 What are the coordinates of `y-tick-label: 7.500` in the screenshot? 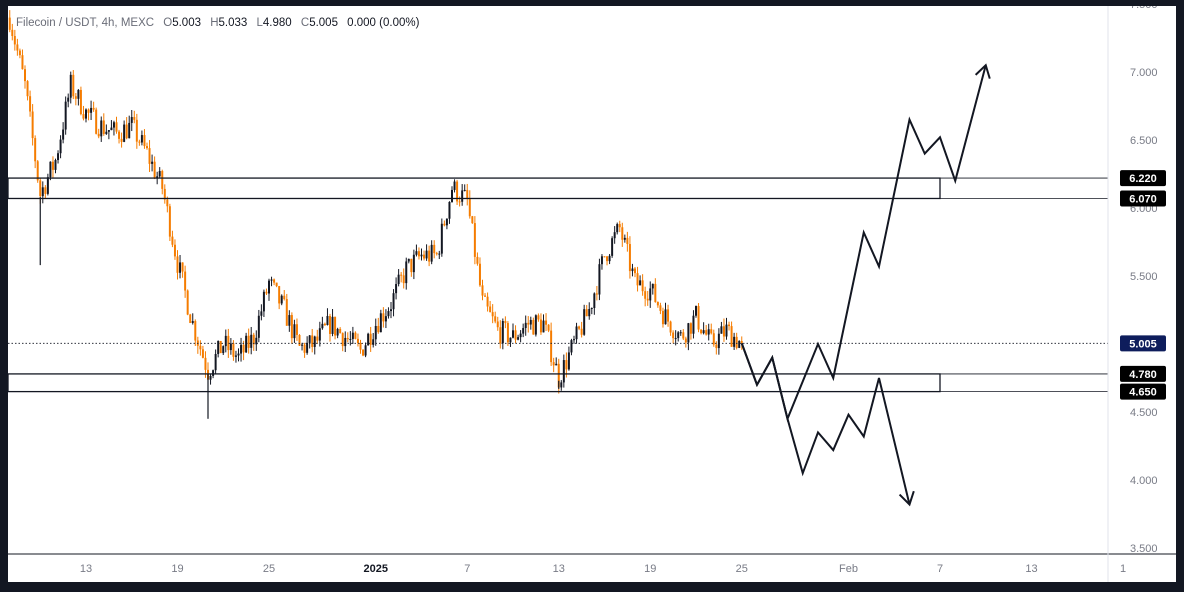 It's located at (1144, 8).